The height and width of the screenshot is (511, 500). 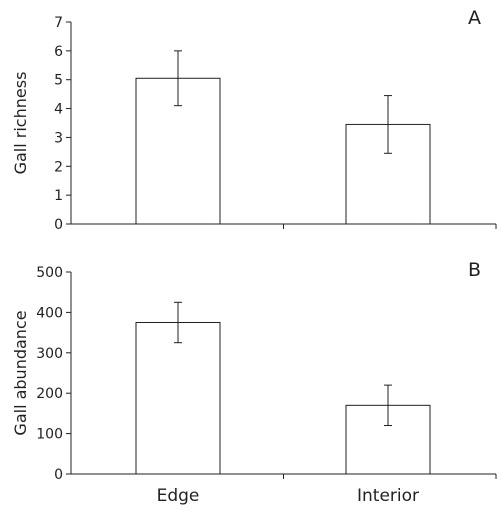 What do you see at coordinates (474, 270) in the screenshot?
I see `panel-letter: B` at bounding box center [474, 270].